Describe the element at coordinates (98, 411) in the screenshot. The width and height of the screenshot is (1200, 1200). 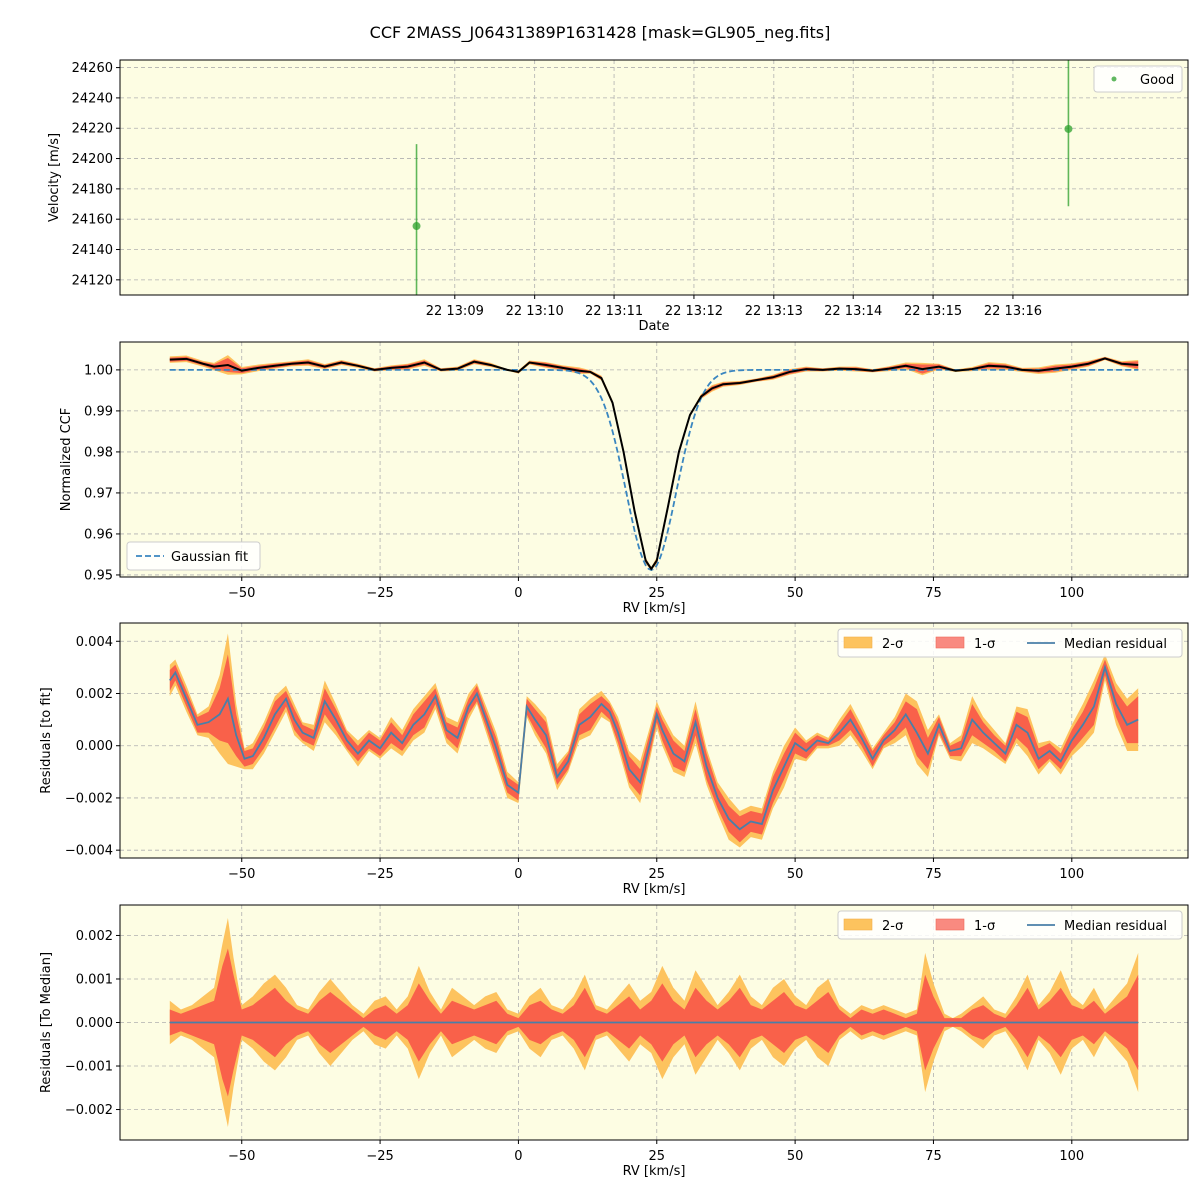
I see `y-tick-label: 0.99` at that location.